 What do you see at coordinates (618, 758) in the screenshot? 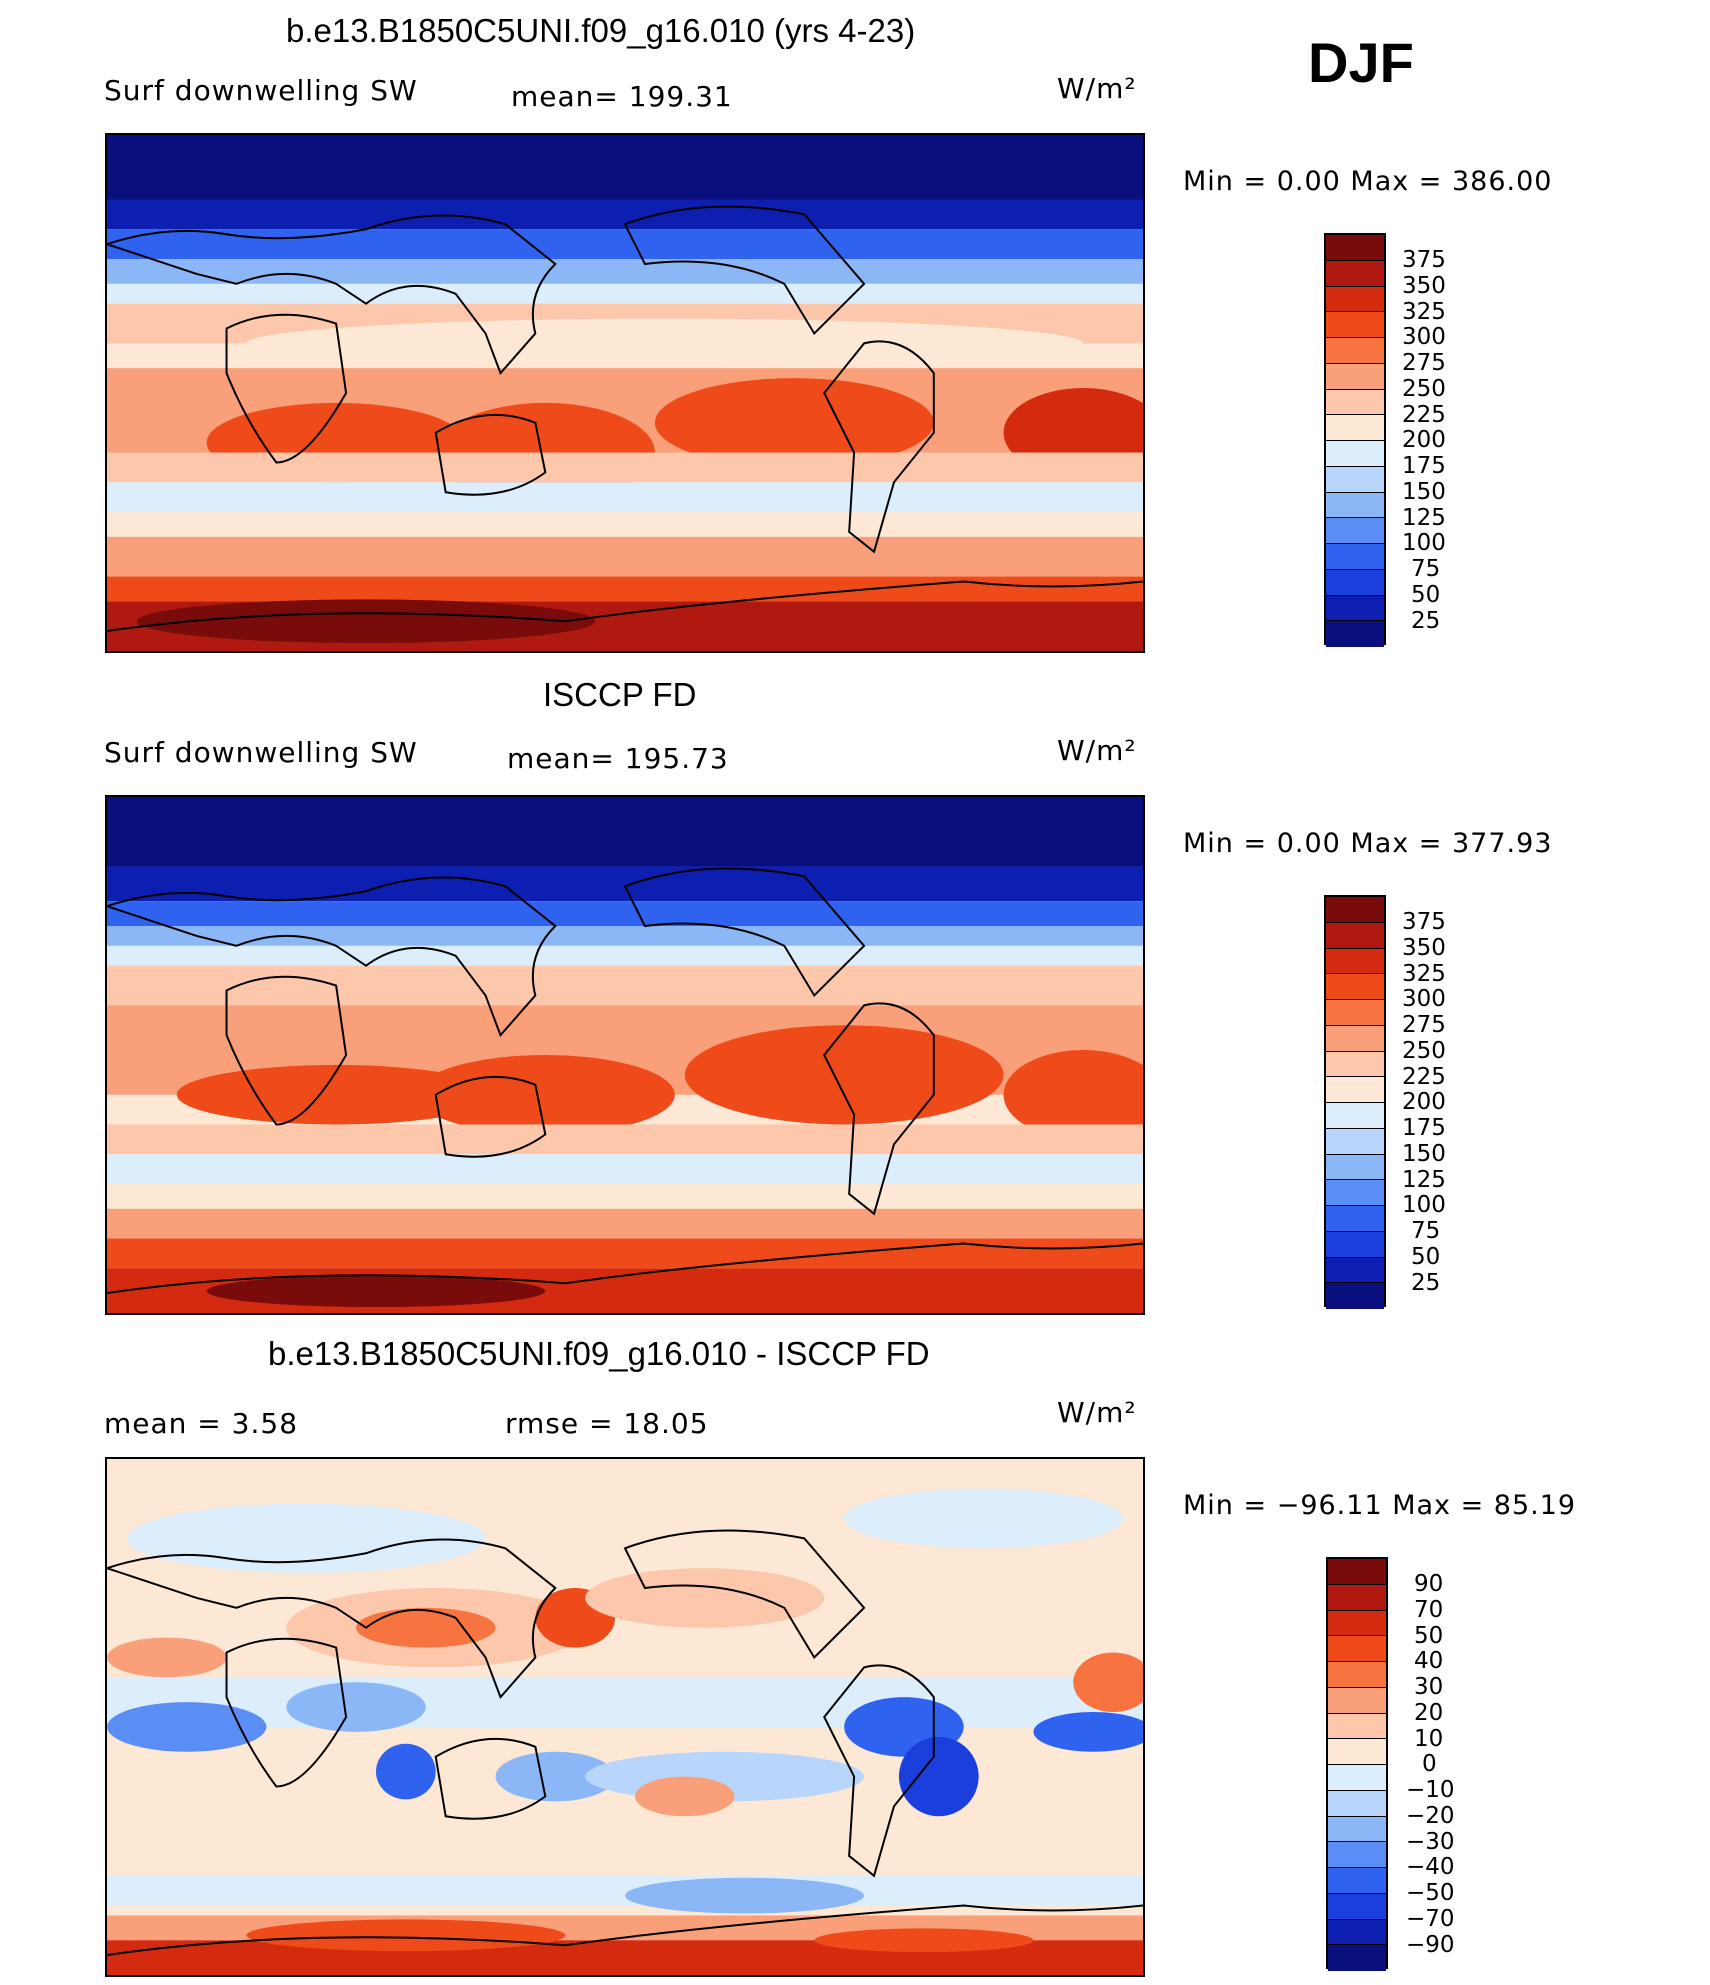
I see `panel-2-mean-label: mean= 195.73` at bounding box center [618, 758].